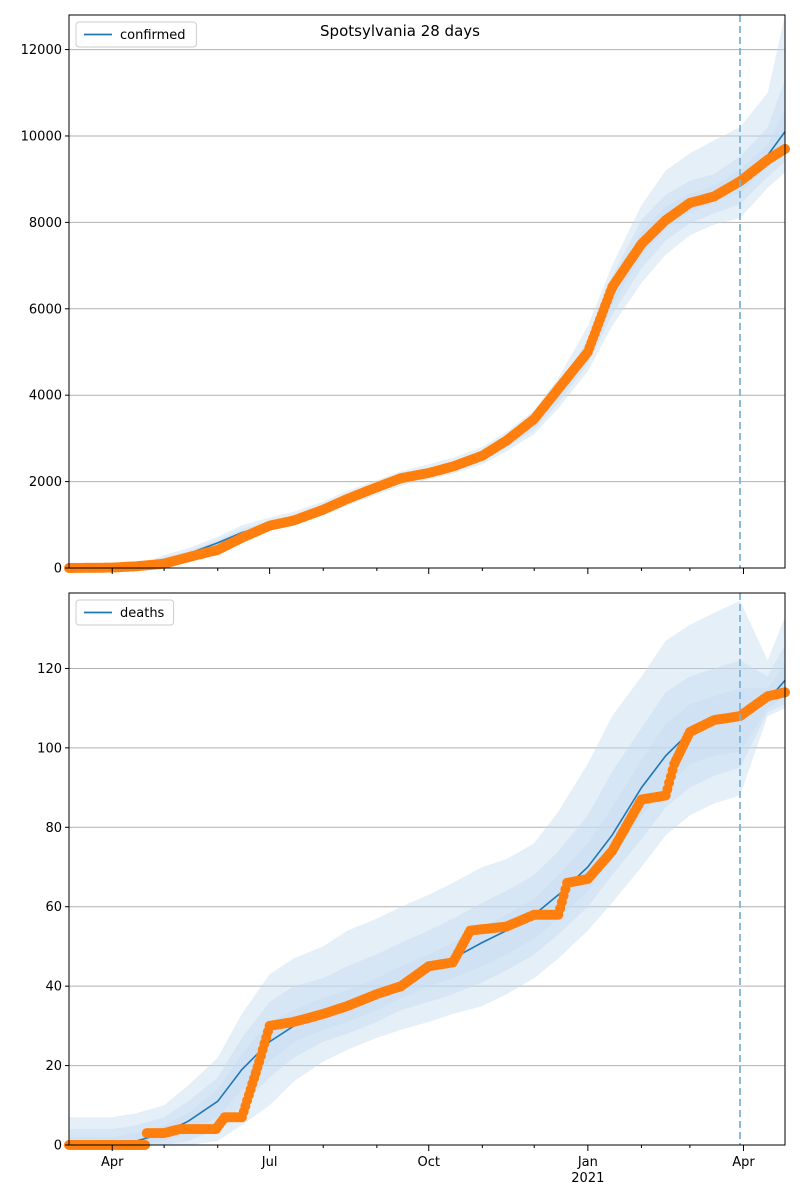 This screenshot has height=1204, width=800. What do you see at coordinates (53, 987) in the screenshot?
I see `y-tick-label: 40` at bounding box center [53, 987].